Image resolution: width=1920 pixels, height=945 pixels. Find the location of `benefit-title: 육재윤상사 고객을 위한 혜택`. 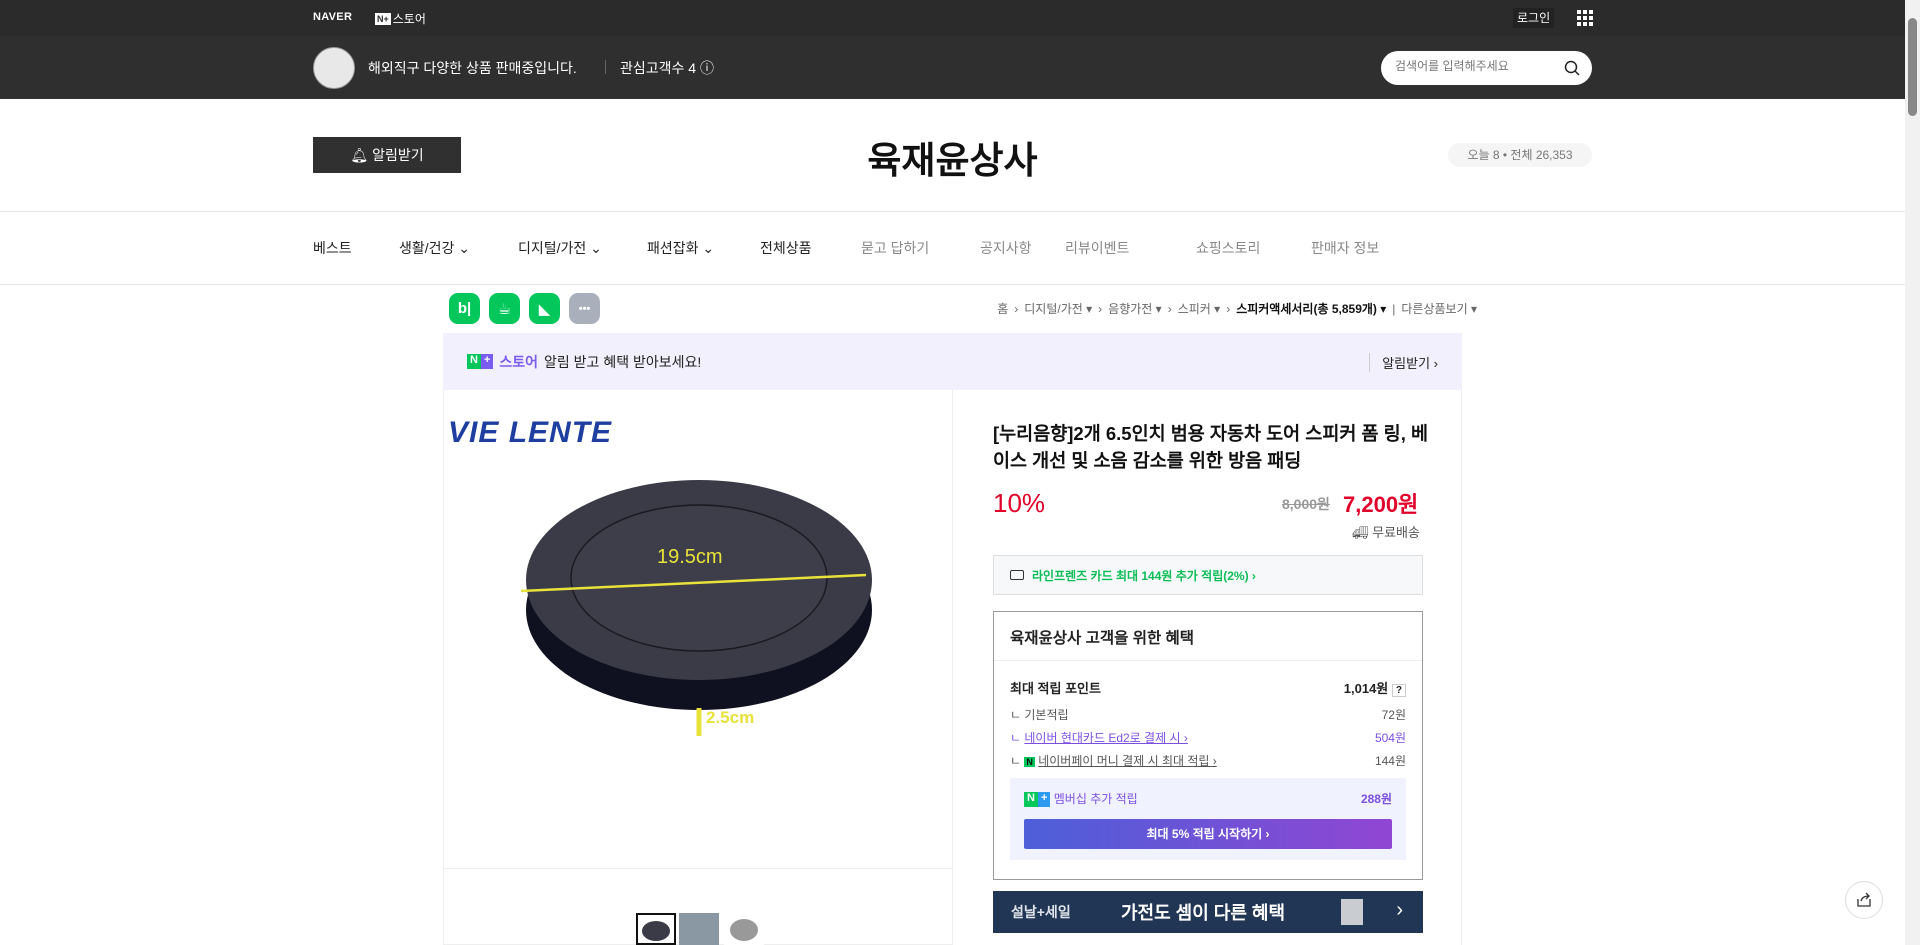

benefit-title: 육재윤상사 고객을 위한 혜택 is located at coordinates (1208, 636).